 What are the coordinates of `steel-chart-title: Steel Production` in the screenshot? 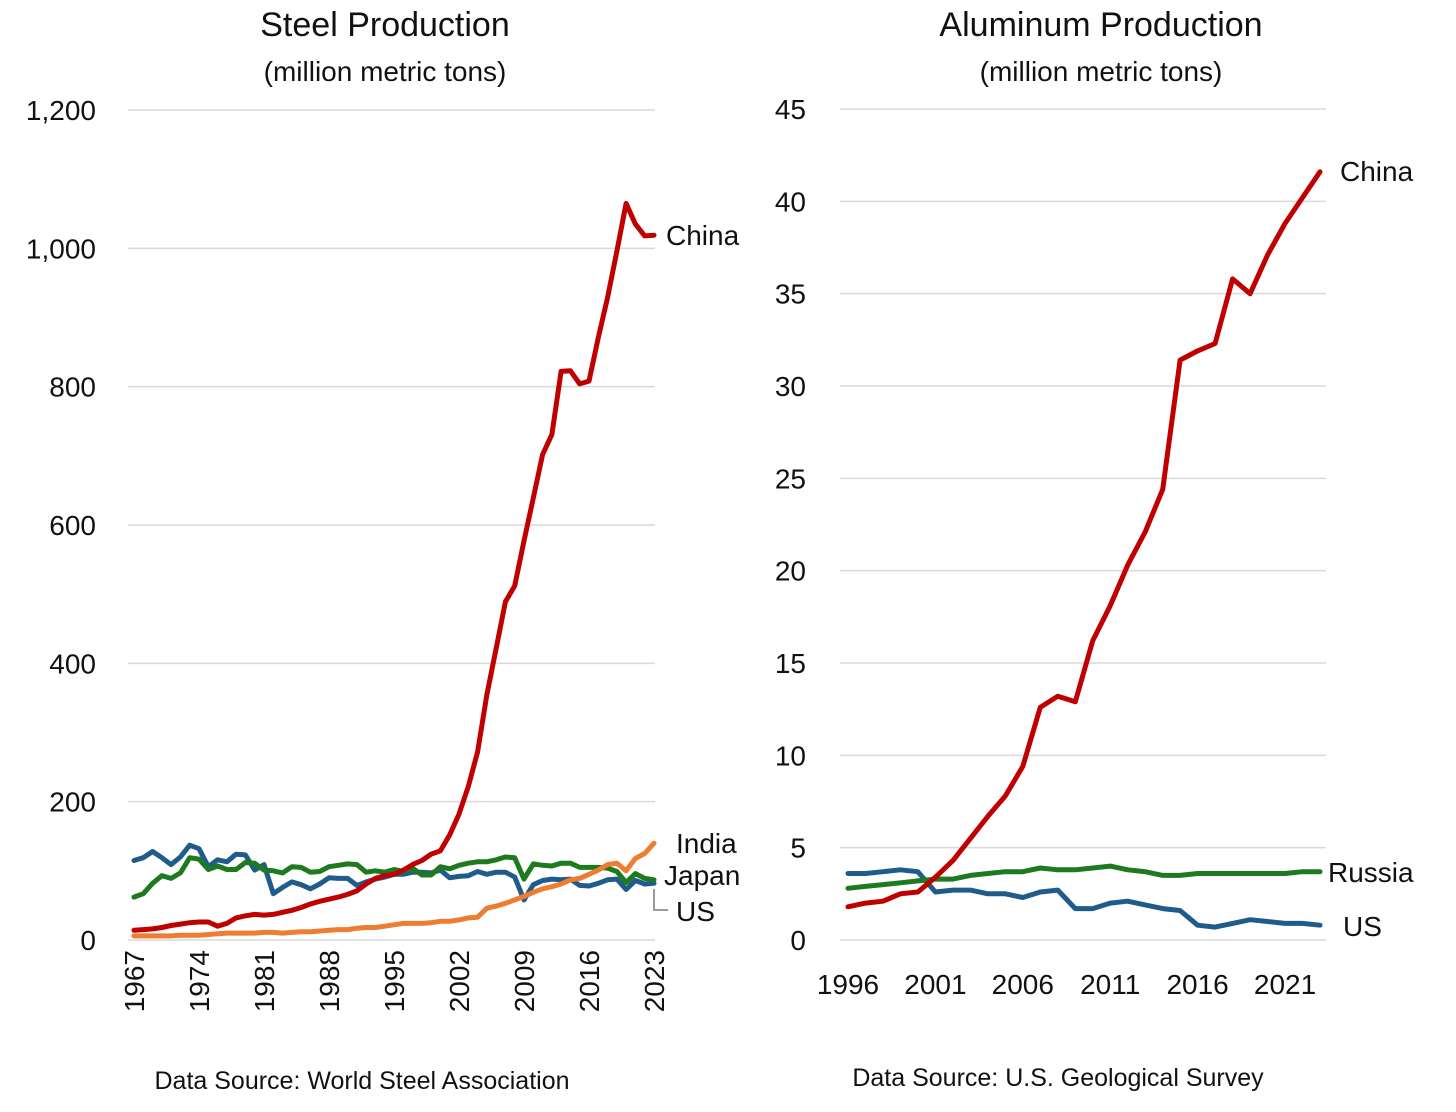 It's located at (385, 25).